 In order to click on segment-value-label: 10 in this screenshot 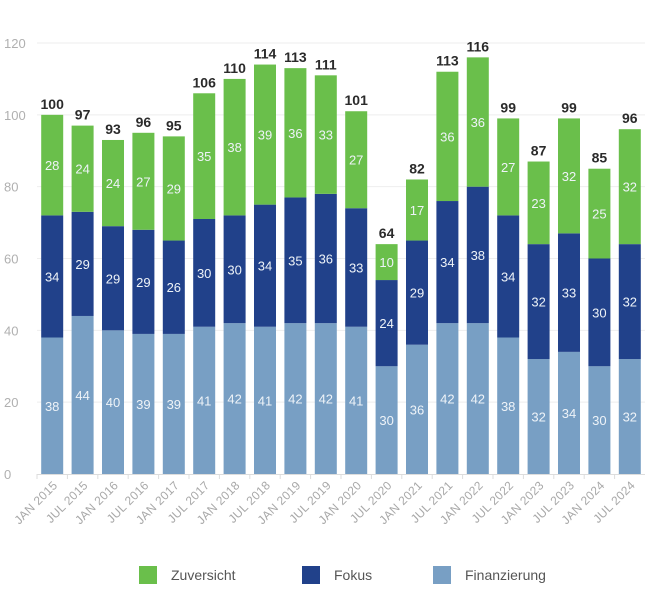, I will do `click(386, 262)`.